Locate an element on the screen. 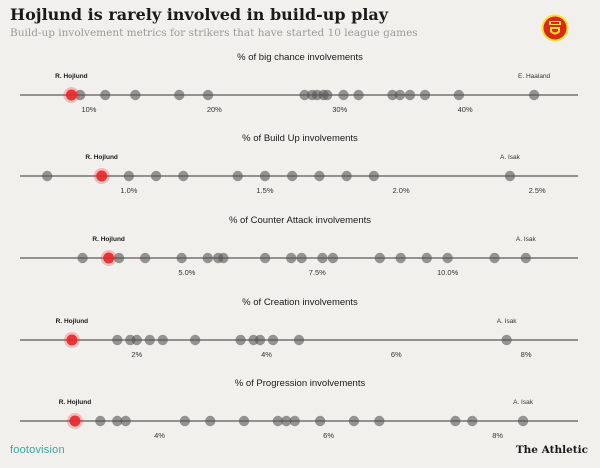 This screenshot has width=600, height=468. panel-5-highlight-dot is located at coordinates (75, 421).